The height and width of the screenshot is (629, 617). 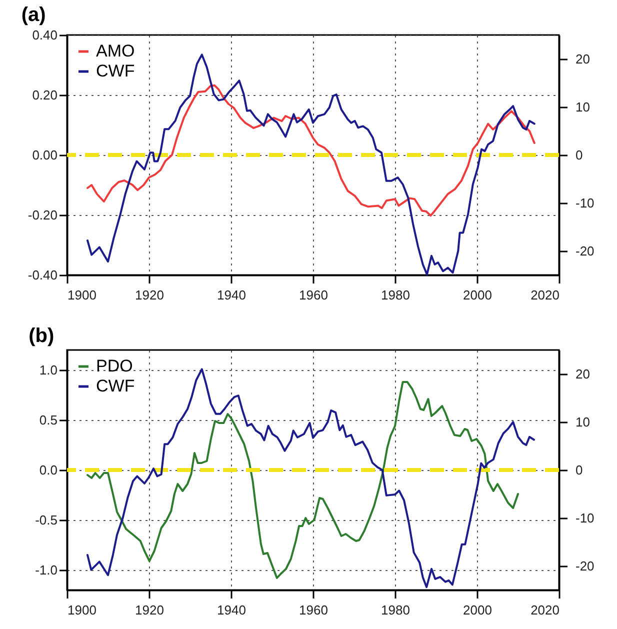 I want to click on y-tick-label: -0.5, so click(x=46, y=520).